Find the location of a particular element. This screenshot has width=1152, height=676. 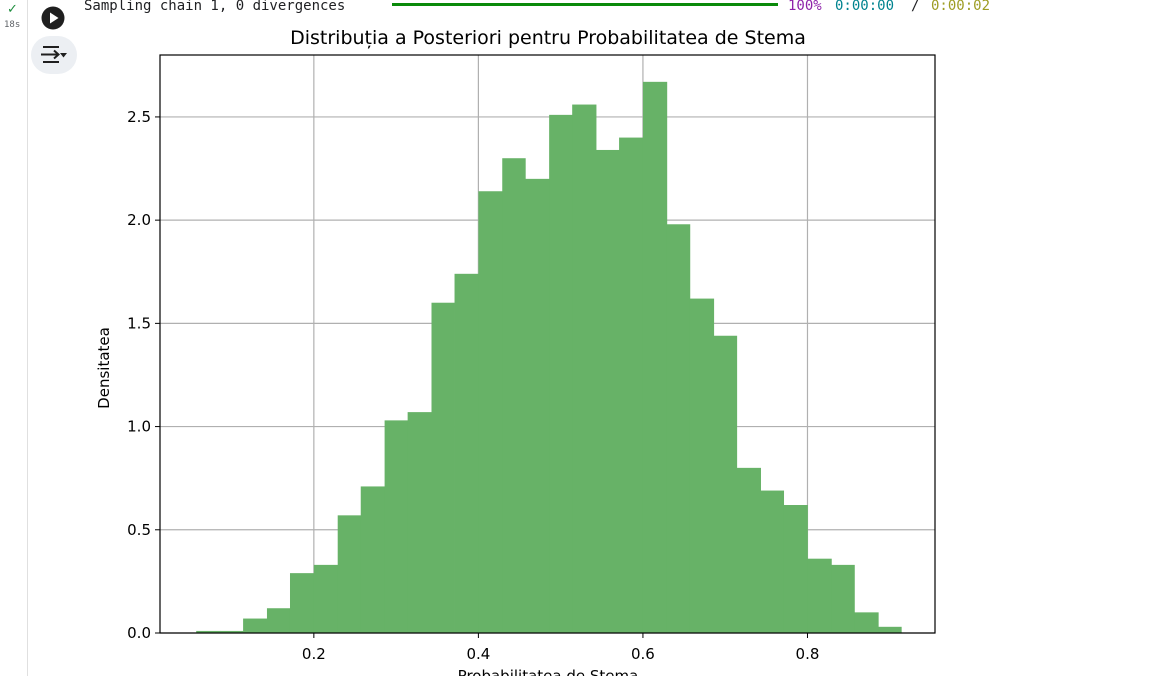

output-actions-button is located at coordinates (54, 55).